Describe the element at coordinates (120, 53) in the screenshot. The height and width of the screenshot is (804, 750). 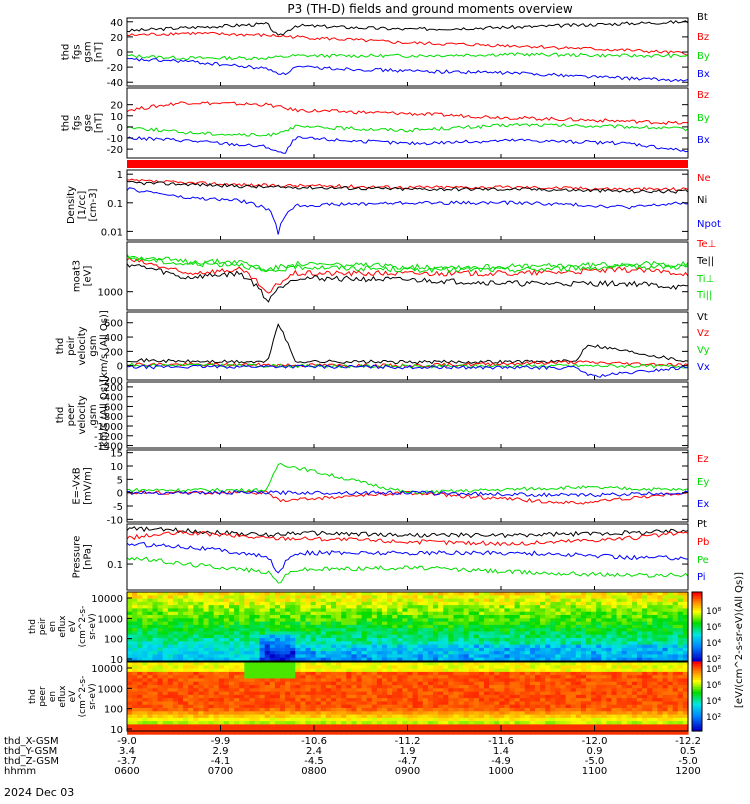
I see `y-tick-label: 0` at that location.